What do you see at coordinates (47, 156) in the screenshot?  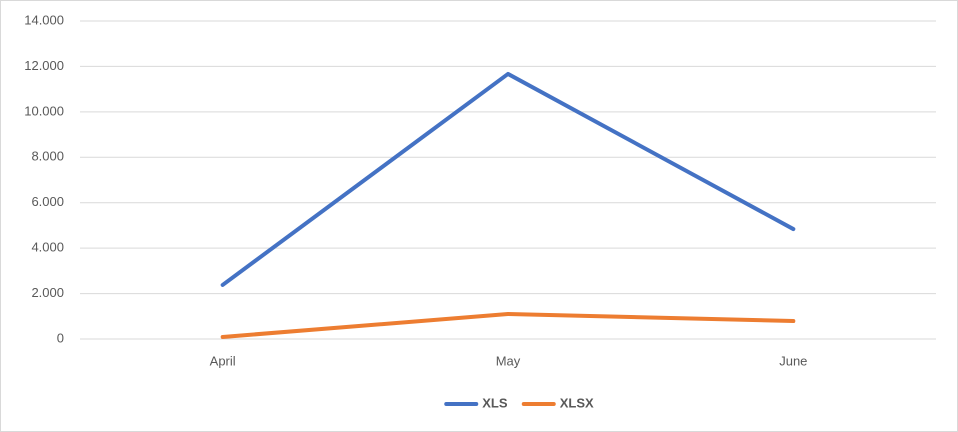 I see `y-tick-label: 8.000` at bounding box center [47, 156].